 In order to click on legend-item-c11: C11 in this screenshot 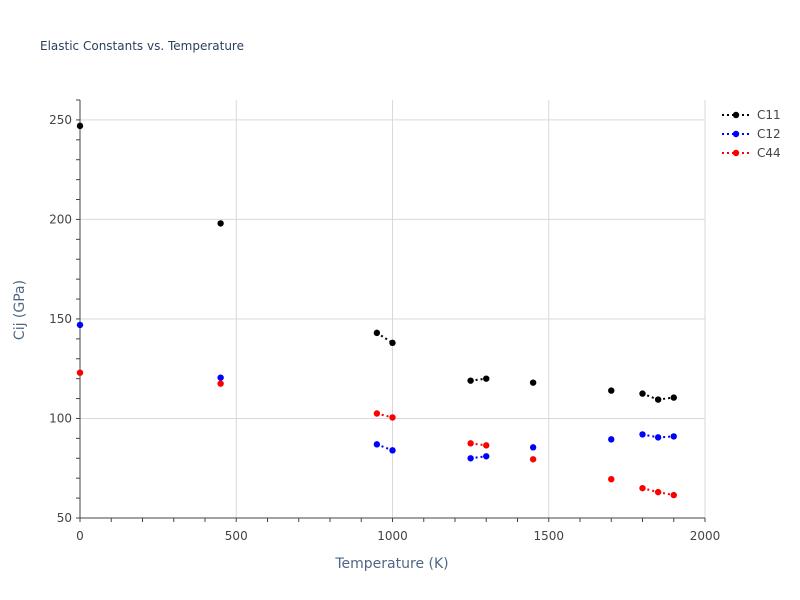, I will do `click(751, 115)`.